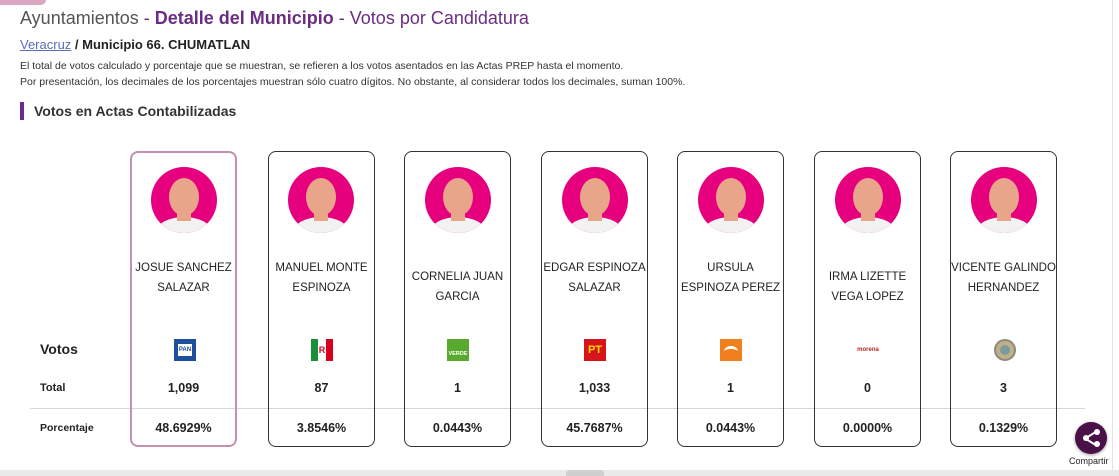  What do you see at coordinates (594, 278) in the screenshot?
I see `candidate-name: EDGAR ESPINOZA SALAZAR` at bounding box center [594, 278].